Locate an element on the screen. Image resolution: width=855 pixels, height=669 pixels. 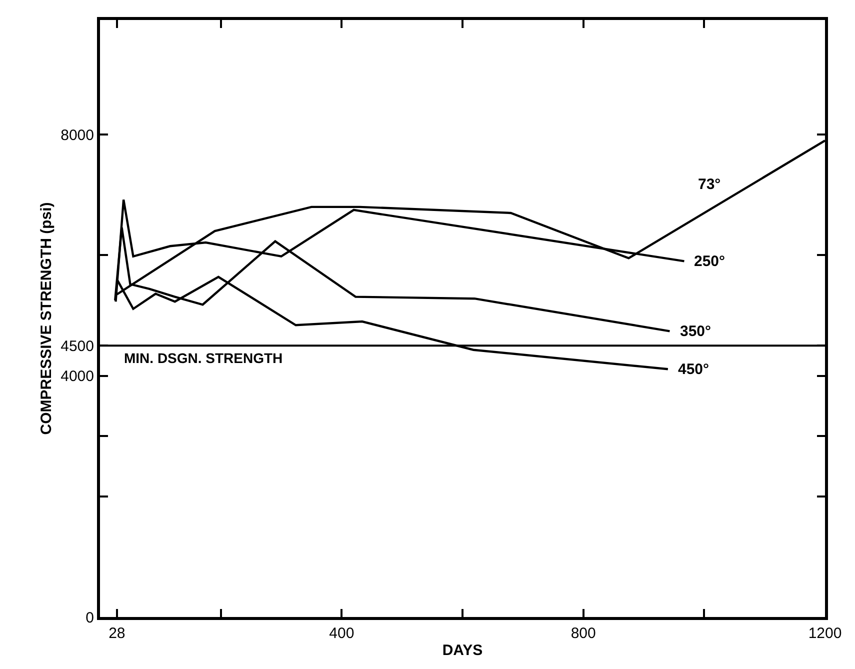
y-tick-label: 8000 is located at coordinates (77, 135).